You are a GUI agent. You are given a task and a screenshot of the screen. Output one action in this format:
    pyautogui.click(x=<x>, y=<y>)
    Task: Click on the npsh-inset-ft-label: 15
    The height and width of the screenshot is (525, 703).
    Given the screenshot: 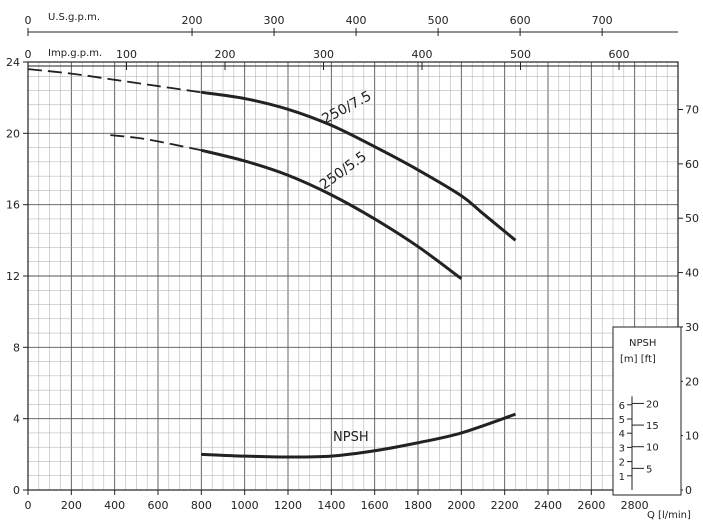 What is the action you would take?
    pyautogui.click(x=652, y=426)
    